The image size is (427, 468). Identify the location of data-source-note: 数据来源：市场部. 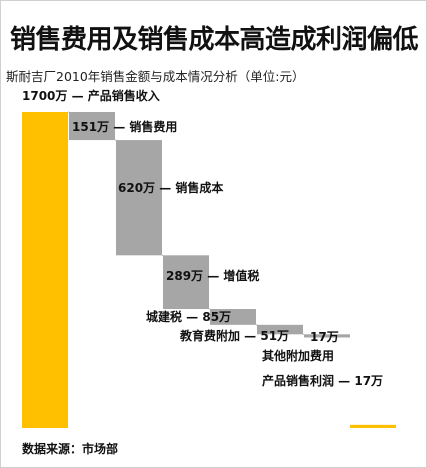
(70, 449).